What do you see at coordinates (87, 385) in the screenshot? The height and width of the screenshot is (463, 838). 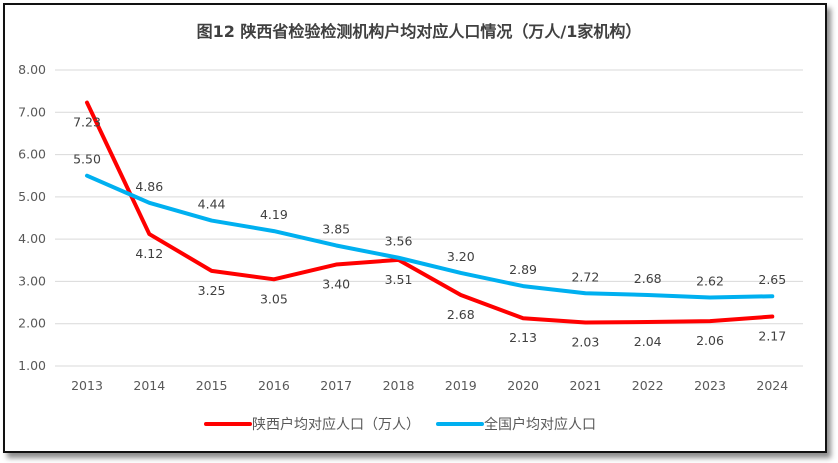 I see `x-tick-label: 2013` at bounding box center [87, 385].